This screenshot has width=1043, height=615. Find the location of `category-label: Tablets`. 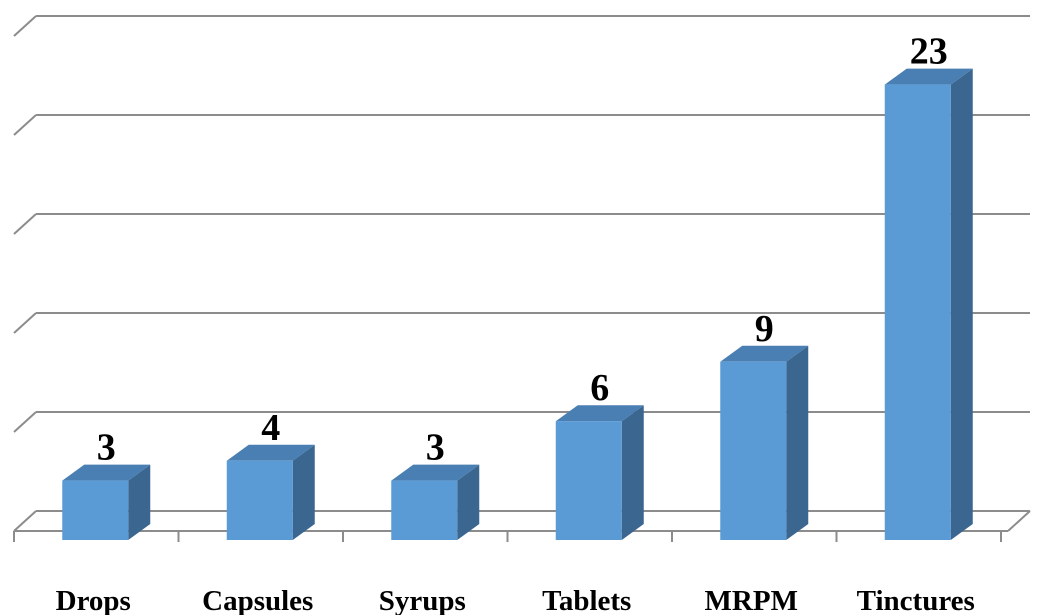

category-label: Tablets is located at coordinates (586, 600).